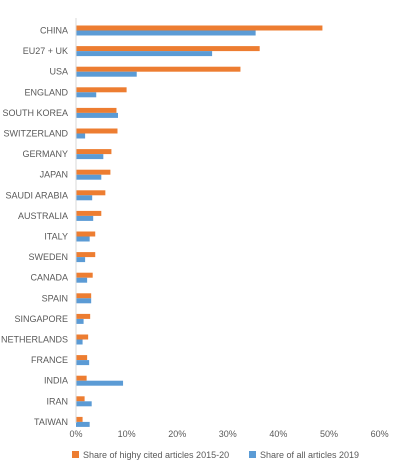  Describe the element at coordinates (36, 195) in the screenshot. I see `category-label-saudi-arabia: SAUDI ARABIA` at that location.